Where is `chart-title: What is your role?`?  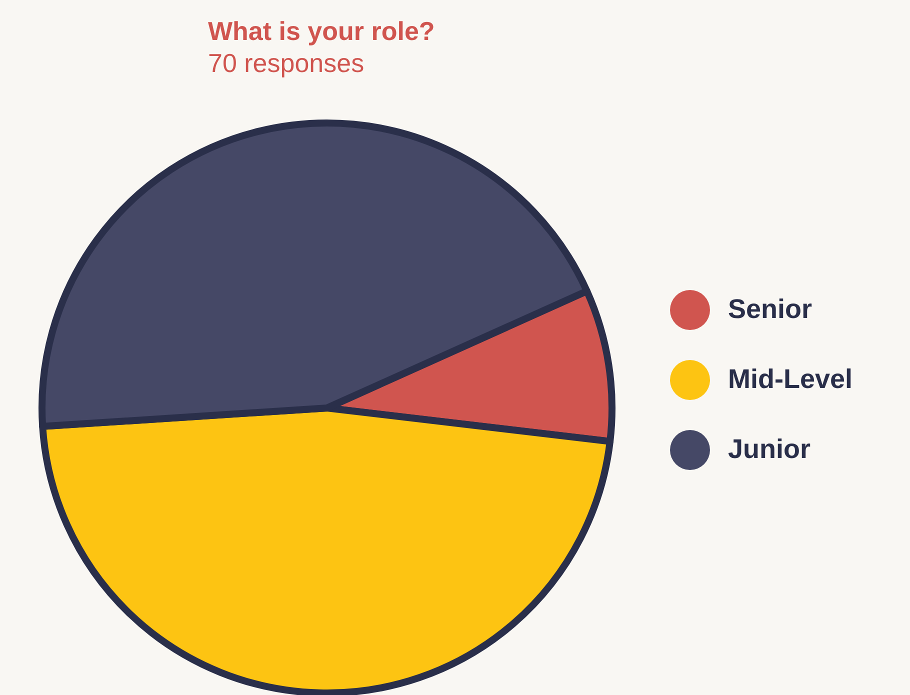
chart-title: What is your role? is located at coordinates (321, 31).